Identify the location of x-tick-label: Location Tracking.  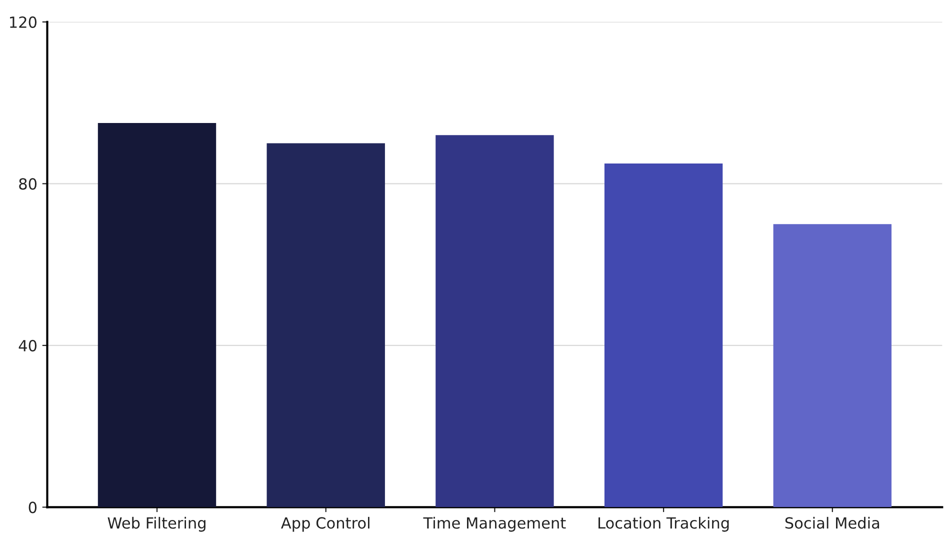
(663, 524).